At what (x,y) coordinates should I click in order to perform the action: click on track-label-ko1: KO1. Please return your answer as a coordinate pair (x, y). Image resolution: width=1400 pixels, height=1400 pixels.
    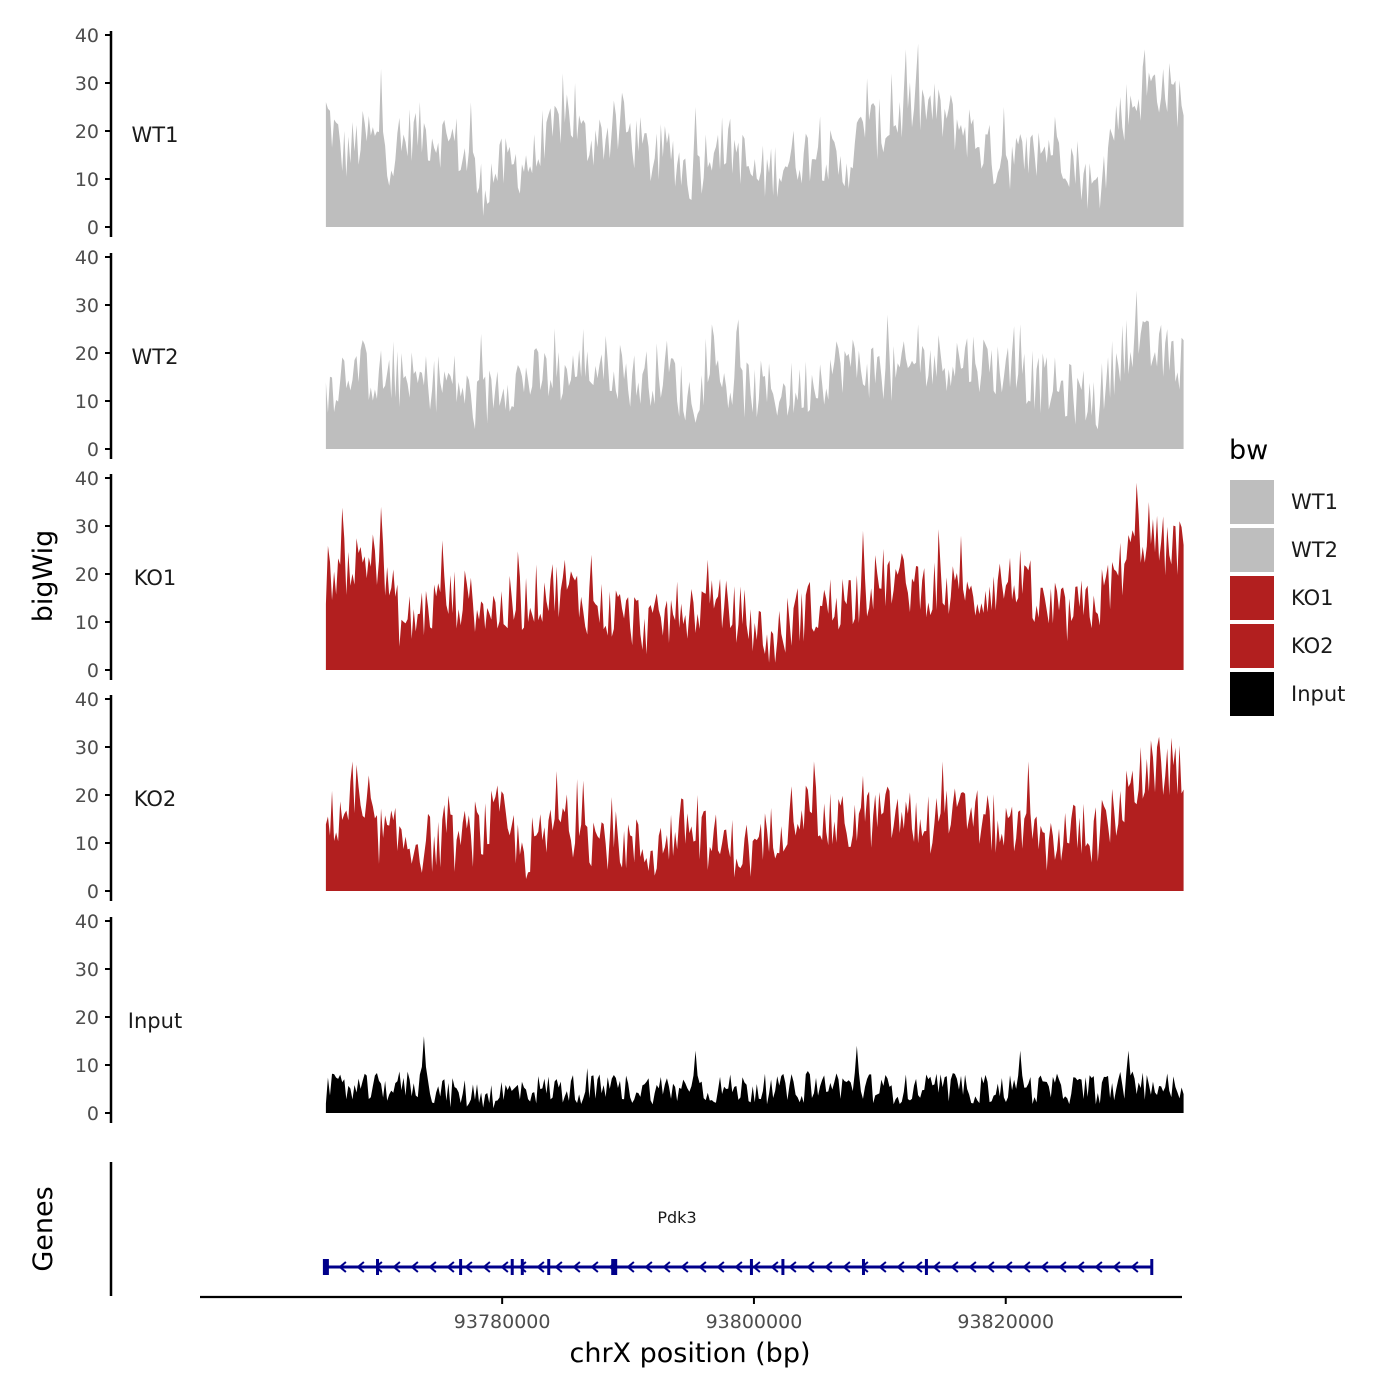
    Looking at the image, I should click on (155, 578).